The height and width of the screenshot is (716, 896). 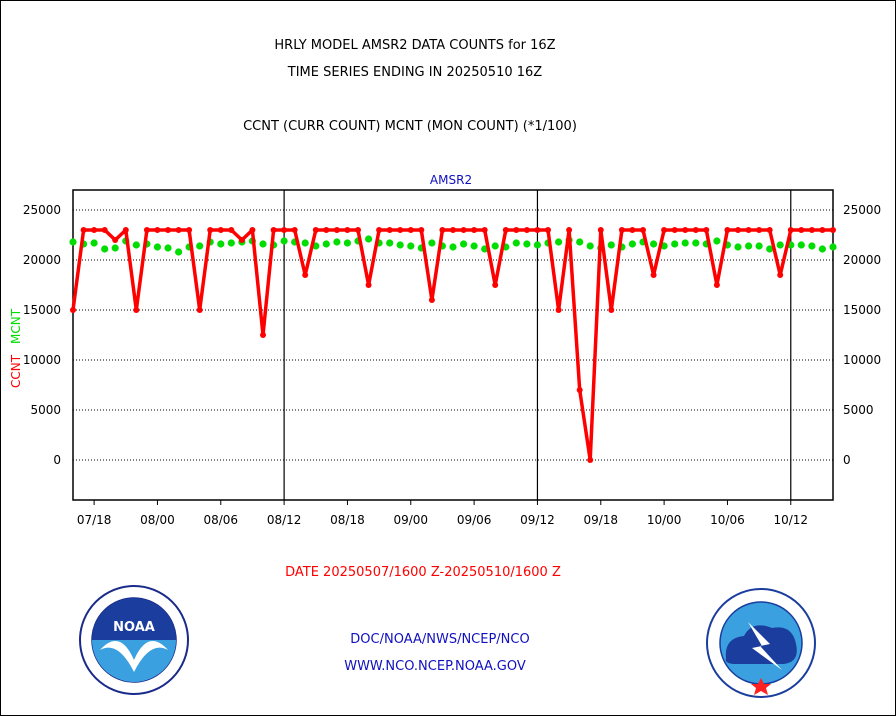 What do you see at coordinates (664, 520) in the screenshot?
I see `x-tick-label: 10/00` at bounding box center [664, 520].